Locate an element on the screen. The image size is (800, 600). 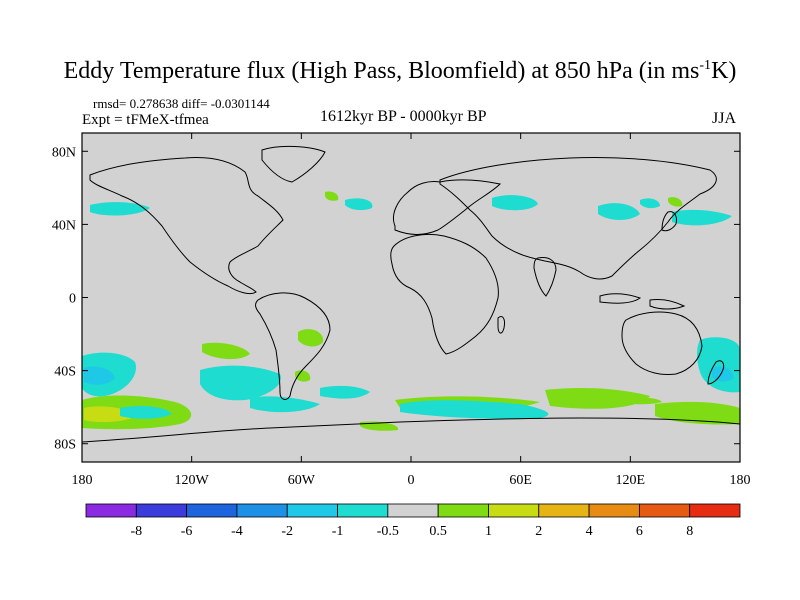
colorbar-label: -4 is located at coordinates (237, 531).